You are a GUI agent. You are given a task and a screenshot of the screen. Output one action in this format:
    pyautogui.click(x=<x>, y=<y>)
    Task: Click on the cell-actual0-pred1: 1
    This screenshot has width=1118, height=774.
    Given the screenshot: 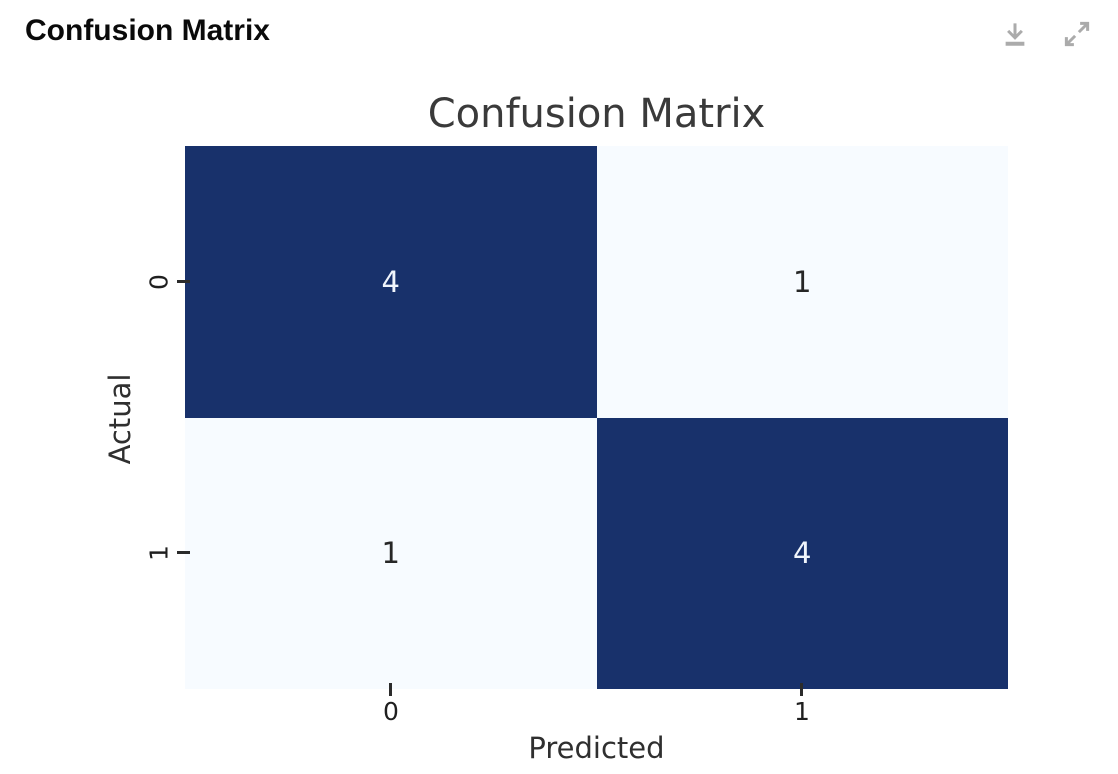 What is the action you would take?
    pyautogui.click(x=802, y=282)
    